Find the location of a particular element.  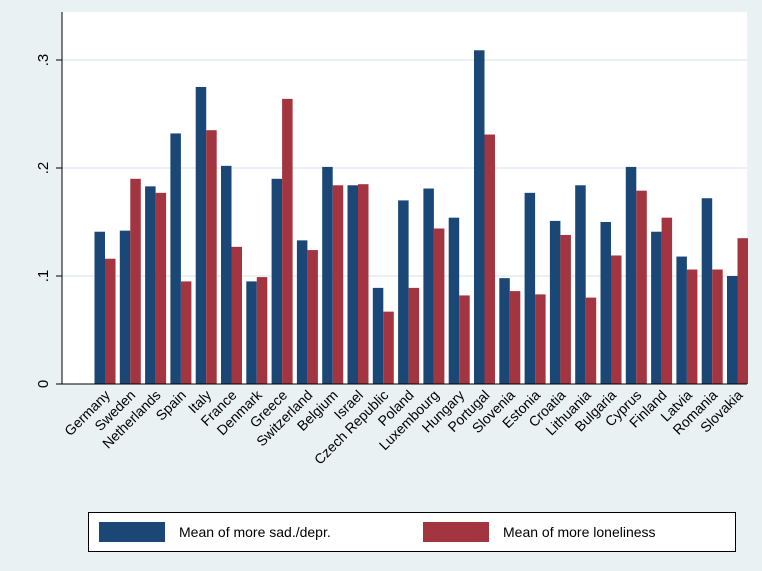

bar-loneliness-romania is located at coordinates (717, 326).